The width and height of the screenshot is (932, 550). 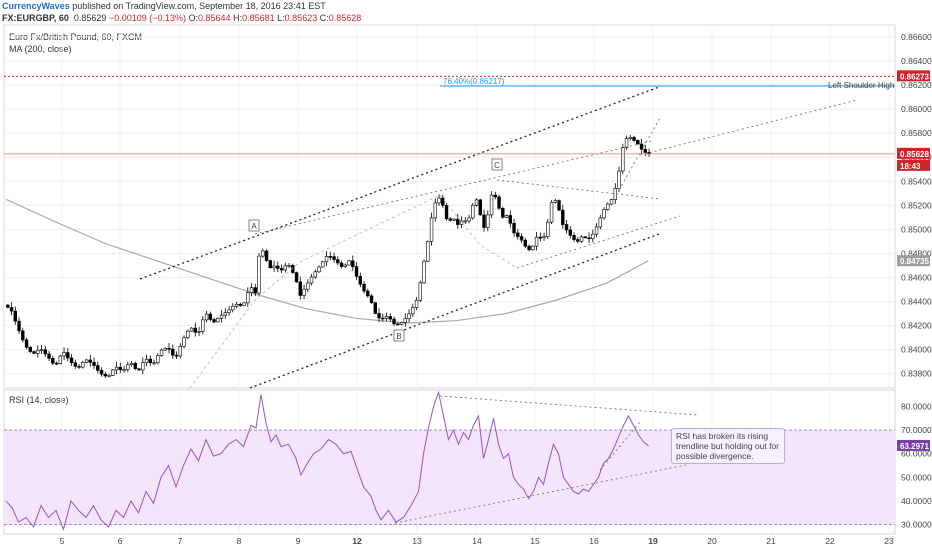 I want to click on abc-pullback, so click(x=478, y=231).